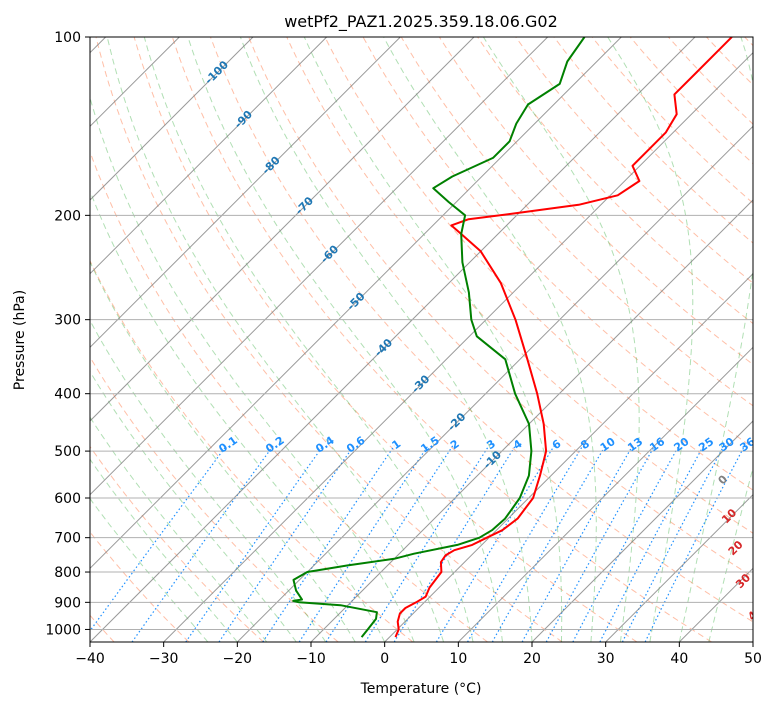 This screenshot has height=708, width=775. What do you see at coordinates (606, 659) in the screenshot?
I see `x-tick-label: 30` at bounding box center [606, 659].